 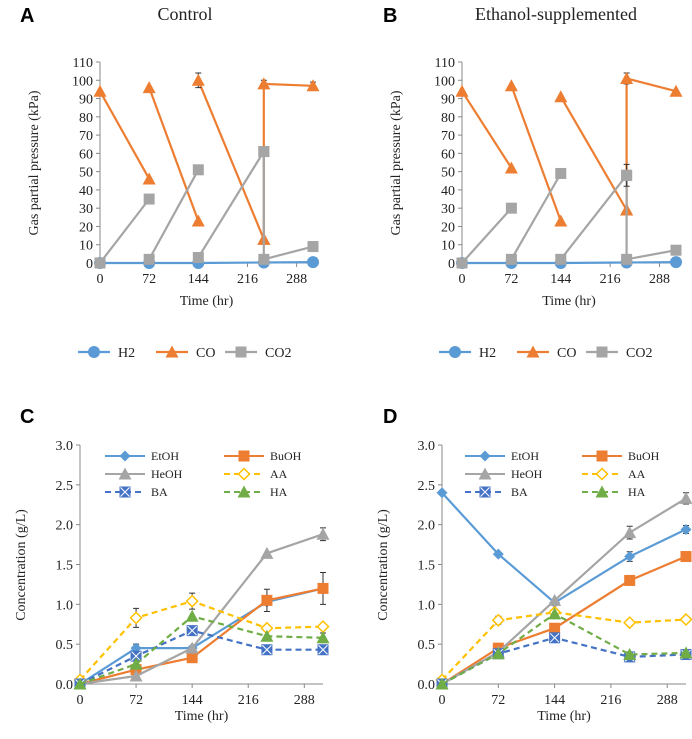 I want to click on series-co2, so click(x=206, y=207).